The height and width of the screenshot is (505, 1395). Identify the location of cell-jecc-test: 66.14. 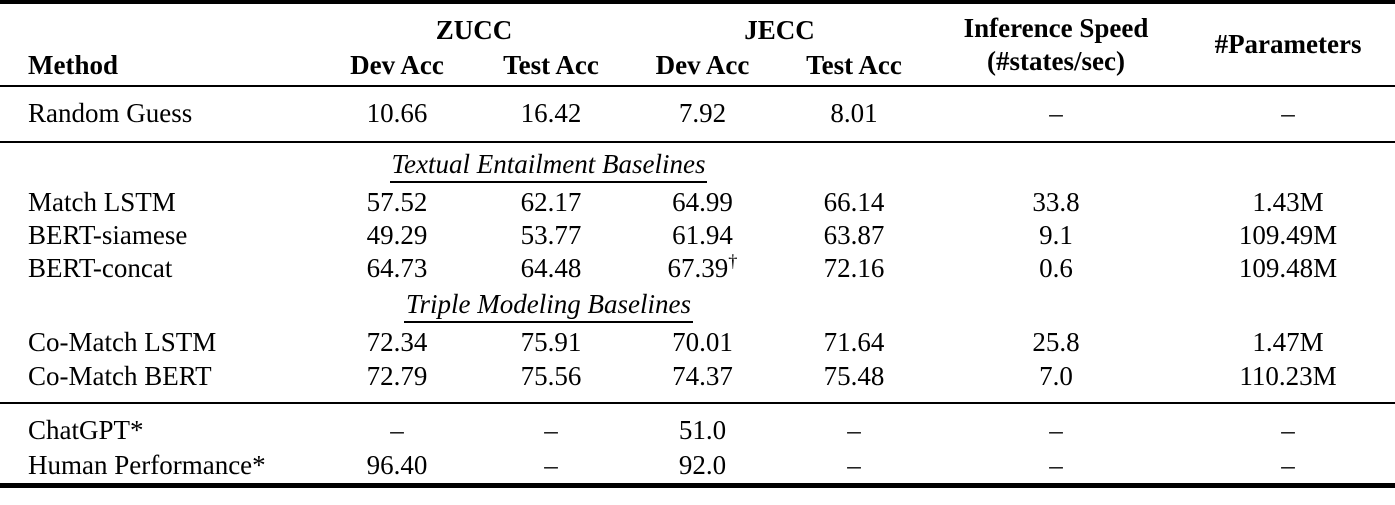
(854, 201).